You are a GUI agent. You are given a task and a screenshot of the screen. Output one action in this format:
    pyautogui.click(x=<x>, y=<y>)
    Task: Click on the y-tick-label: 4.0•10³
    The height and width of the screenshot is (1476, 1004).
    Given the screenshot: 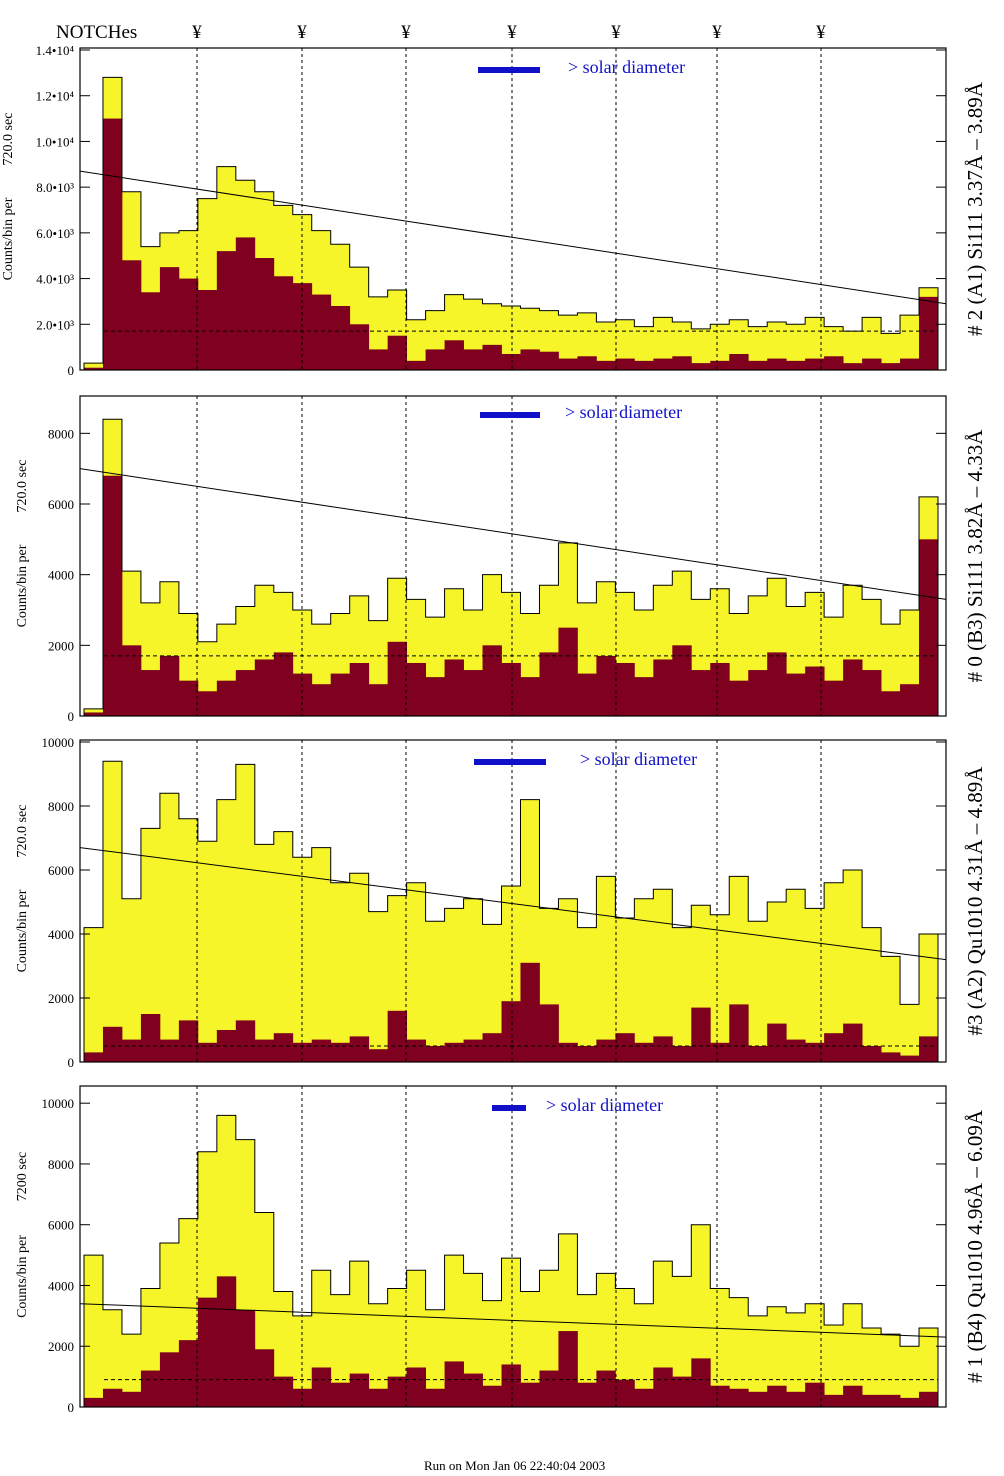 What is the action you would take?
    pyautogui.click(x=55, y=279)
    